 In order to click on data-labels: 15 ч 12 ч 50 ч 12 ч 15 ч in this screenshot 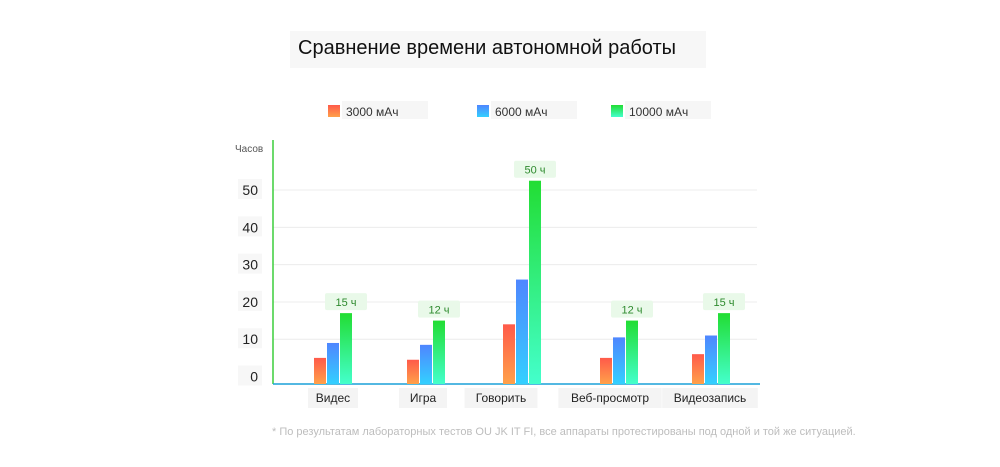, I will do `click(535, 239)`.